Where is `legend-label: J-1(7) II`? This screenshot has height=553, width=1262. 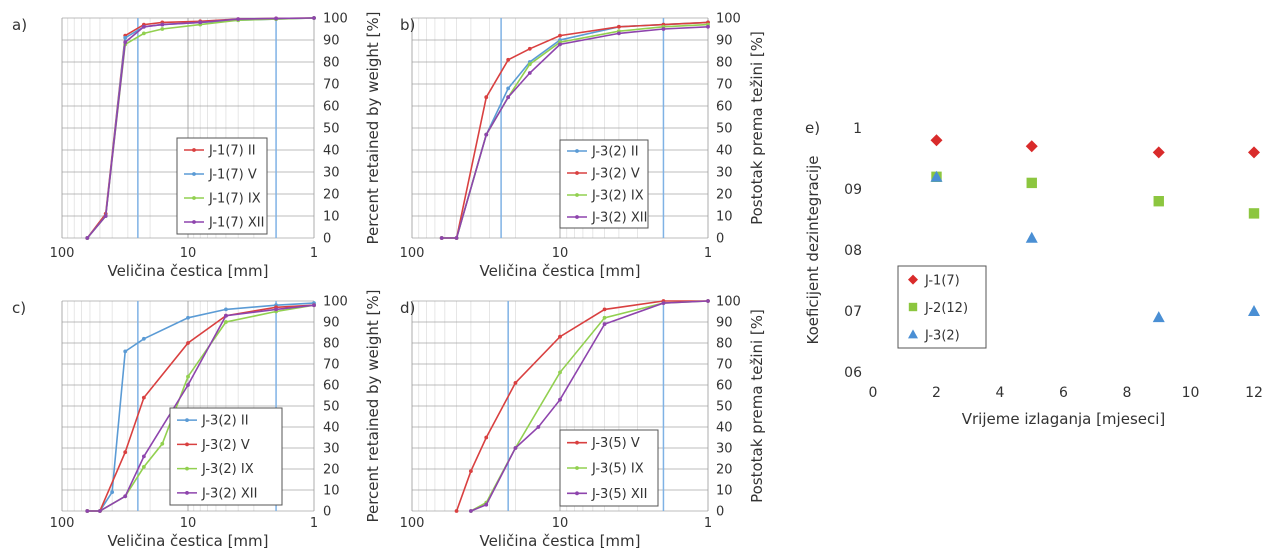 legend-label: J-1(7) II is located at coordinates (232, 151).